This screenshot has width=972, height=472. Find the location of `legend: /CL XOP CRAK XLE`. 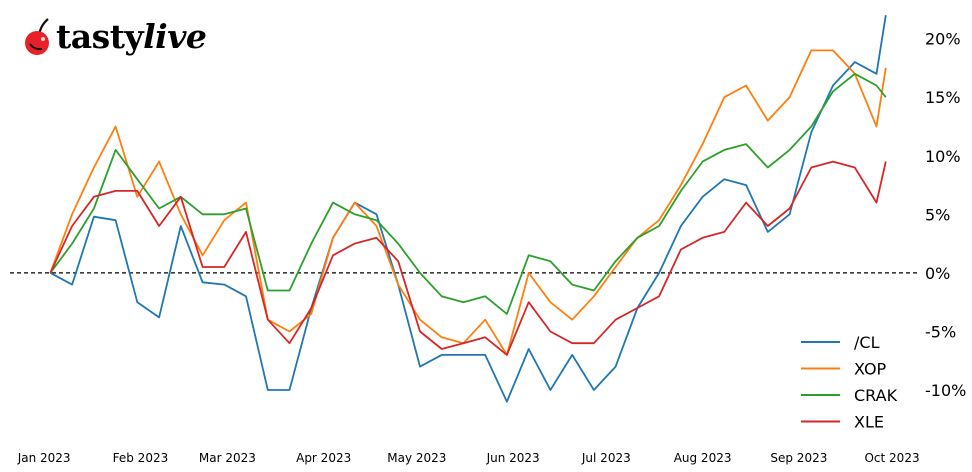

legend: /CL XOP CRAK XLE is located at coordinates (849, 382).